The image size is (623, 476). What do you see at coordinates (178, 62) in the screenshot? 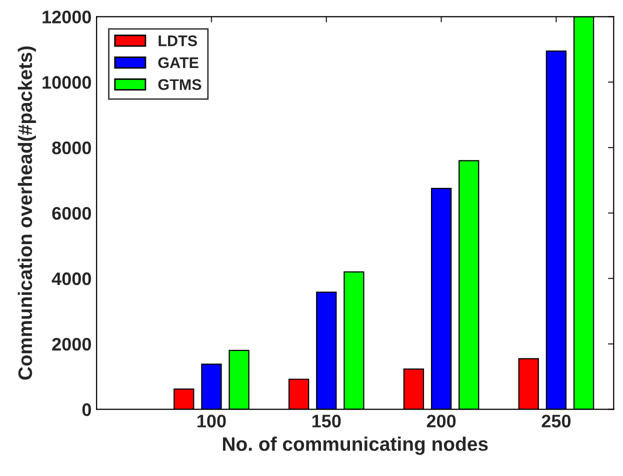
I see `legend-label: GATE` at bounding box center [178, 62].